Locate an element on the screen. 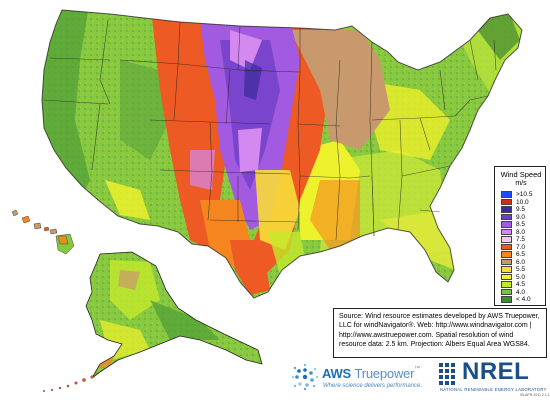 This screenshot has height=400, width=550. legend-unit: m/s is located at coordinates (521, 183).